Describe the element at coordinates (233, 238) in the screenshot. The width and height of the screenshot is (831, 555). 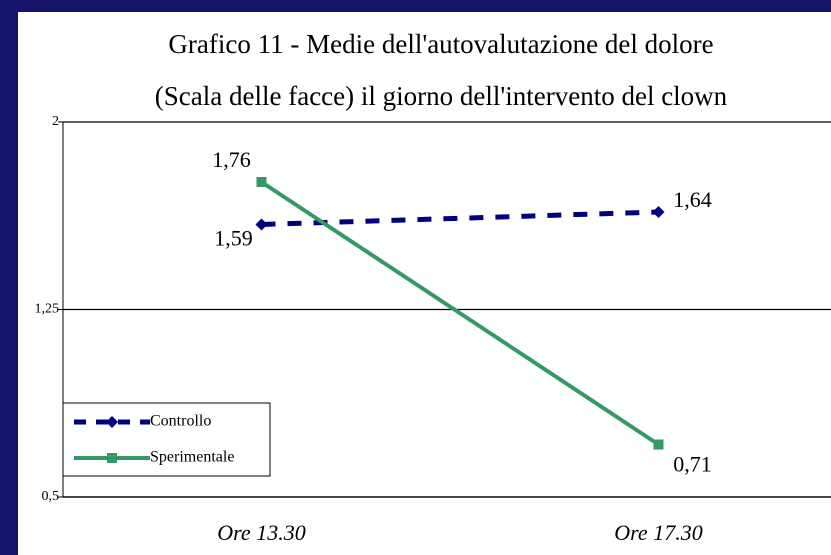
I see `data-label: 1,59` at that location.